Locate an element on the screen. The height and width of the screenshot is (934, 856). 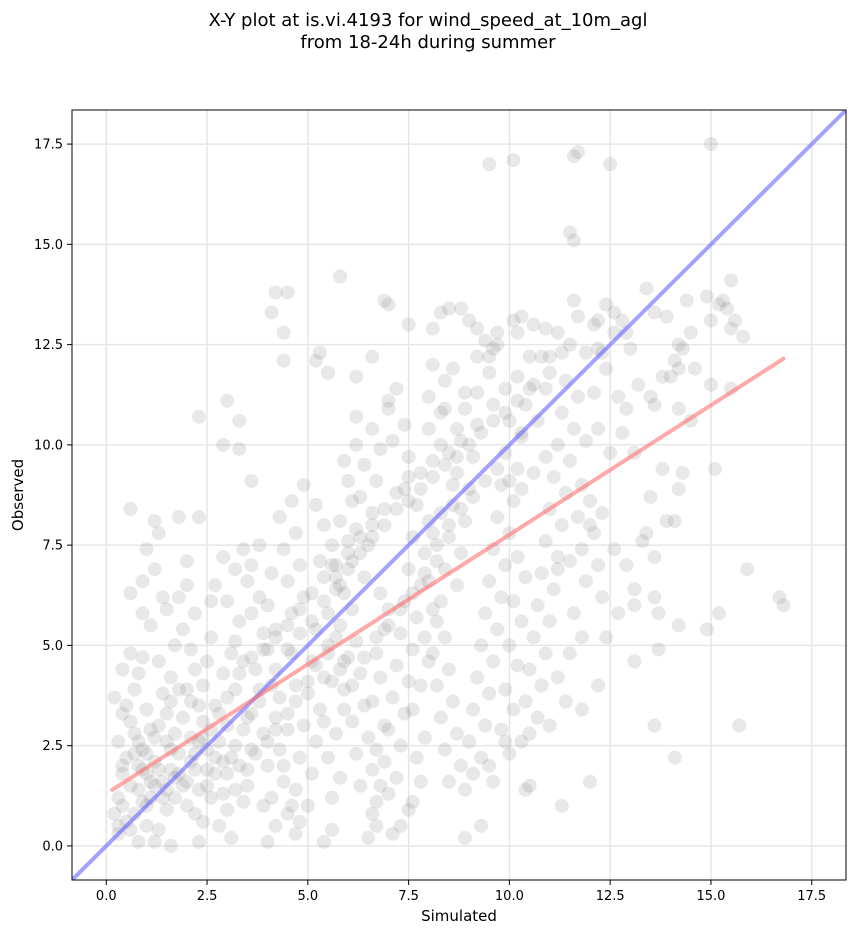
y-axis-label: Observed is located at coordinates (18, 495).